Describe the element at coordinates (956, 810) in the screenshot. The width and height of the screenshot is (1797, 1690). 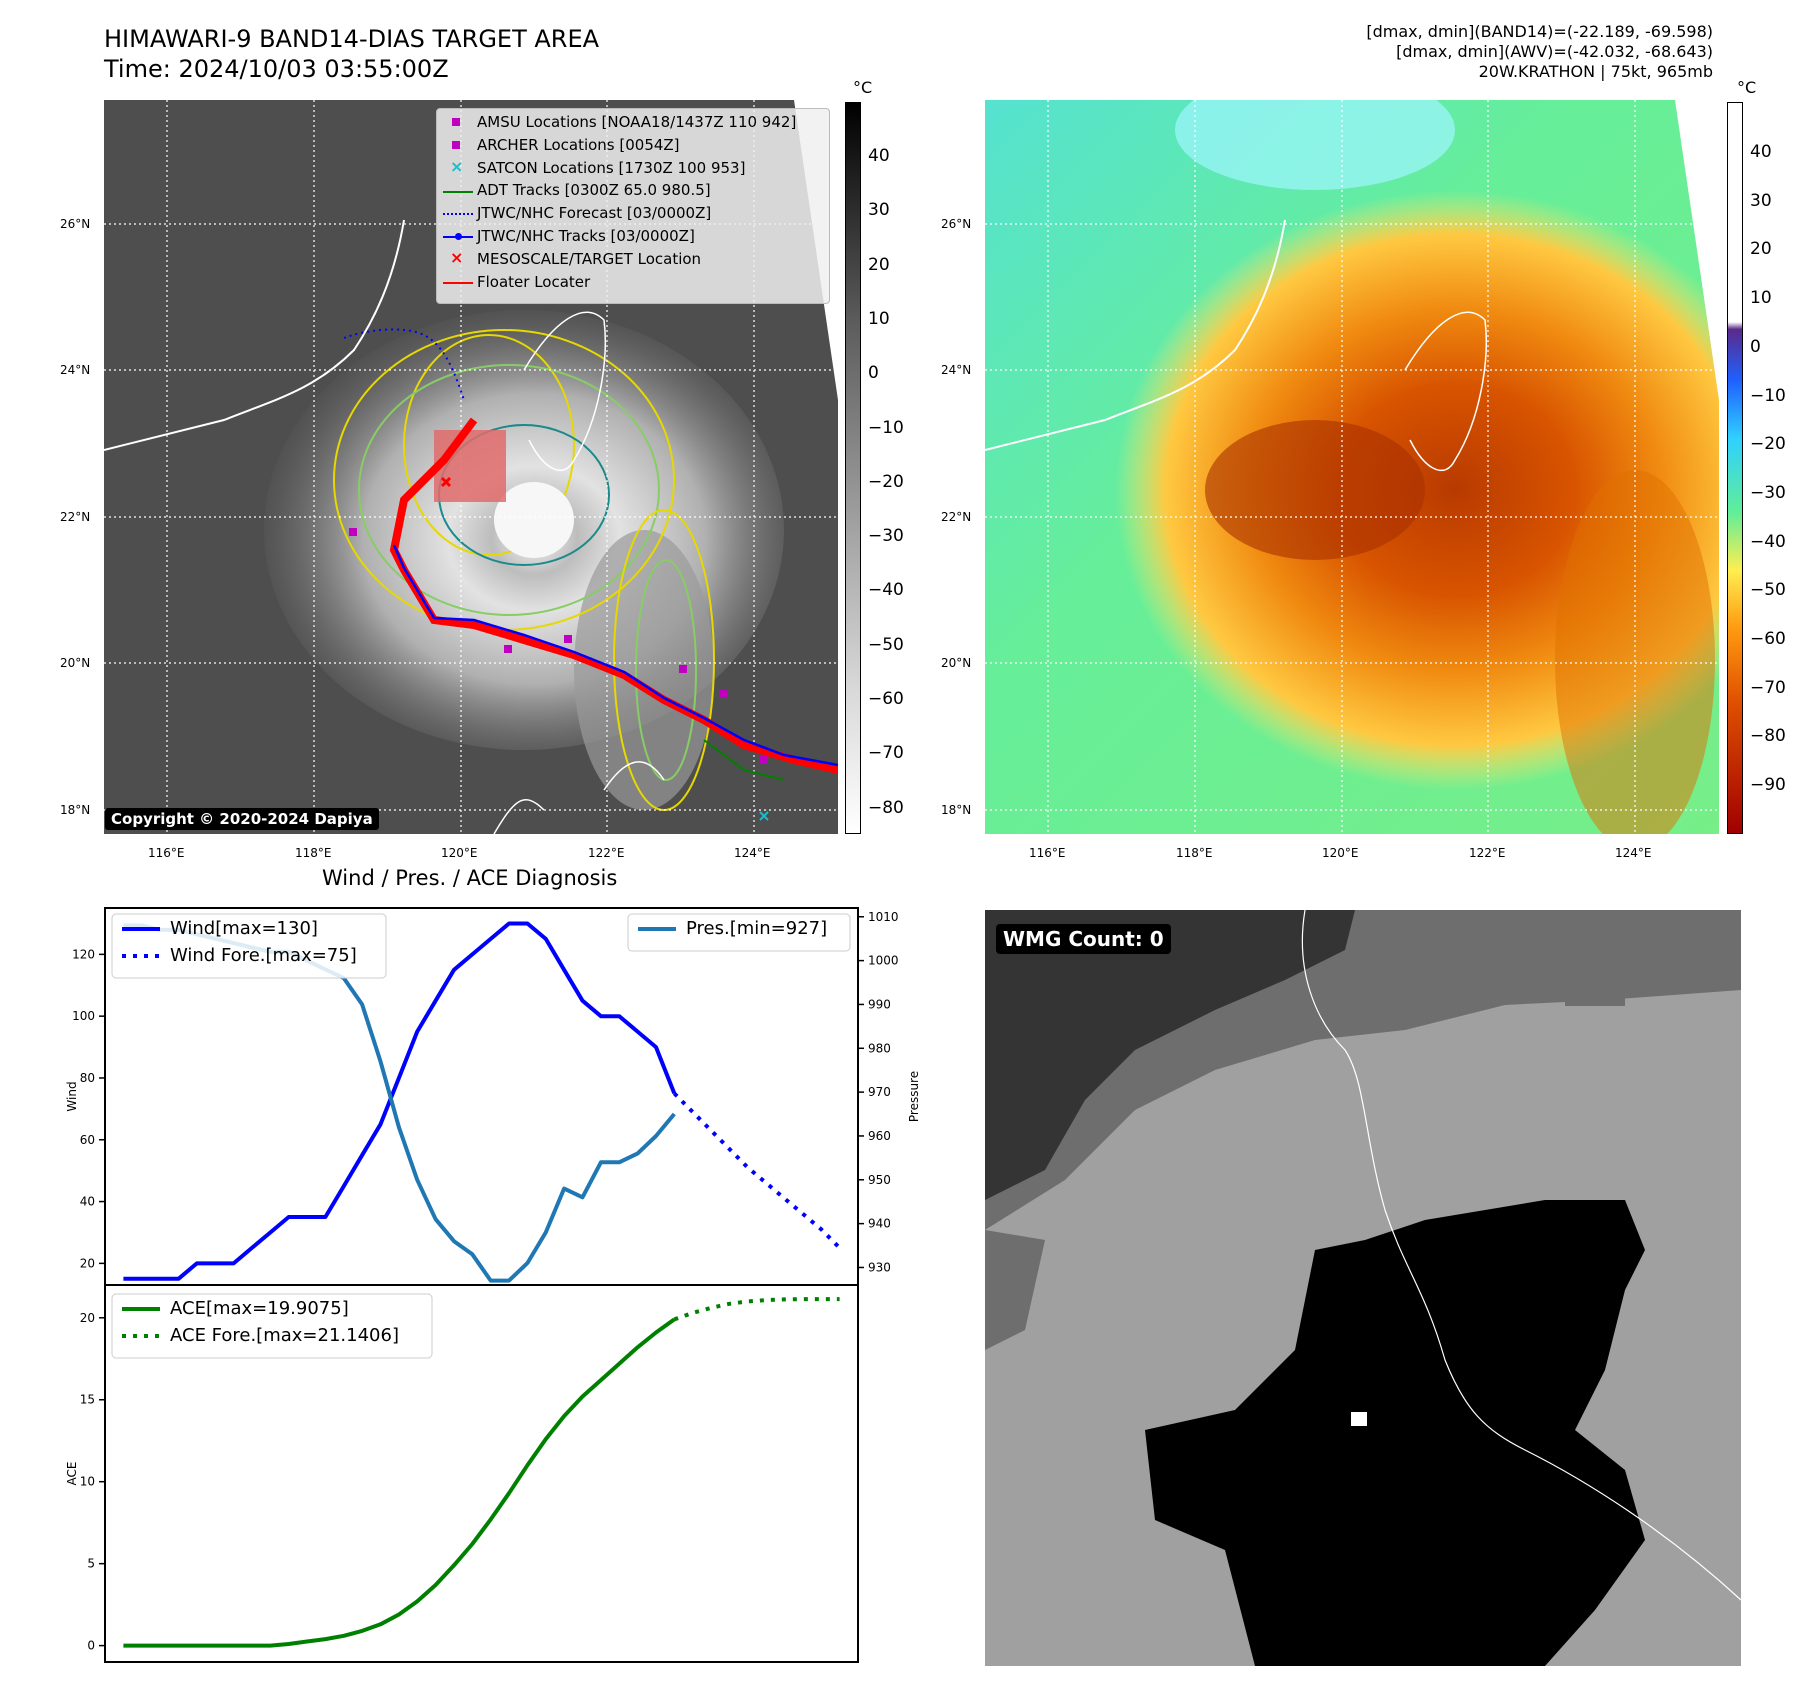
I see `awv-lat-label: 18°N` at that location.